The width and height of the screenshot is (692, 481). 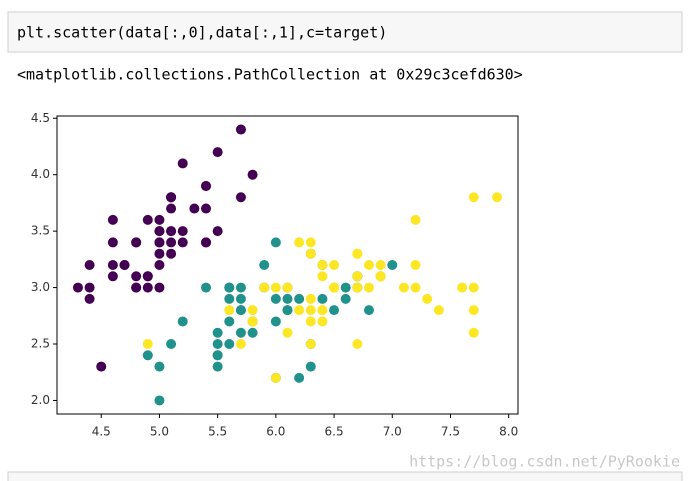 What do you see at coordinates (508, 432) in the screenshot?
I see `x-tick-label: 8.0` at bounding box center [508, 432].